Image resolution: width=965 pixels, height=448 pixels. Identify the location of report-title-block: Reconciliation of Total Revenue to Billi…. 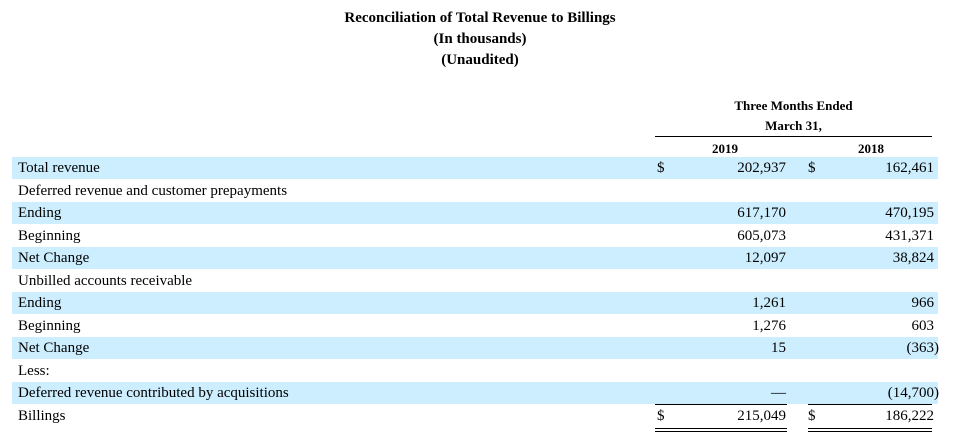
(480, 39).